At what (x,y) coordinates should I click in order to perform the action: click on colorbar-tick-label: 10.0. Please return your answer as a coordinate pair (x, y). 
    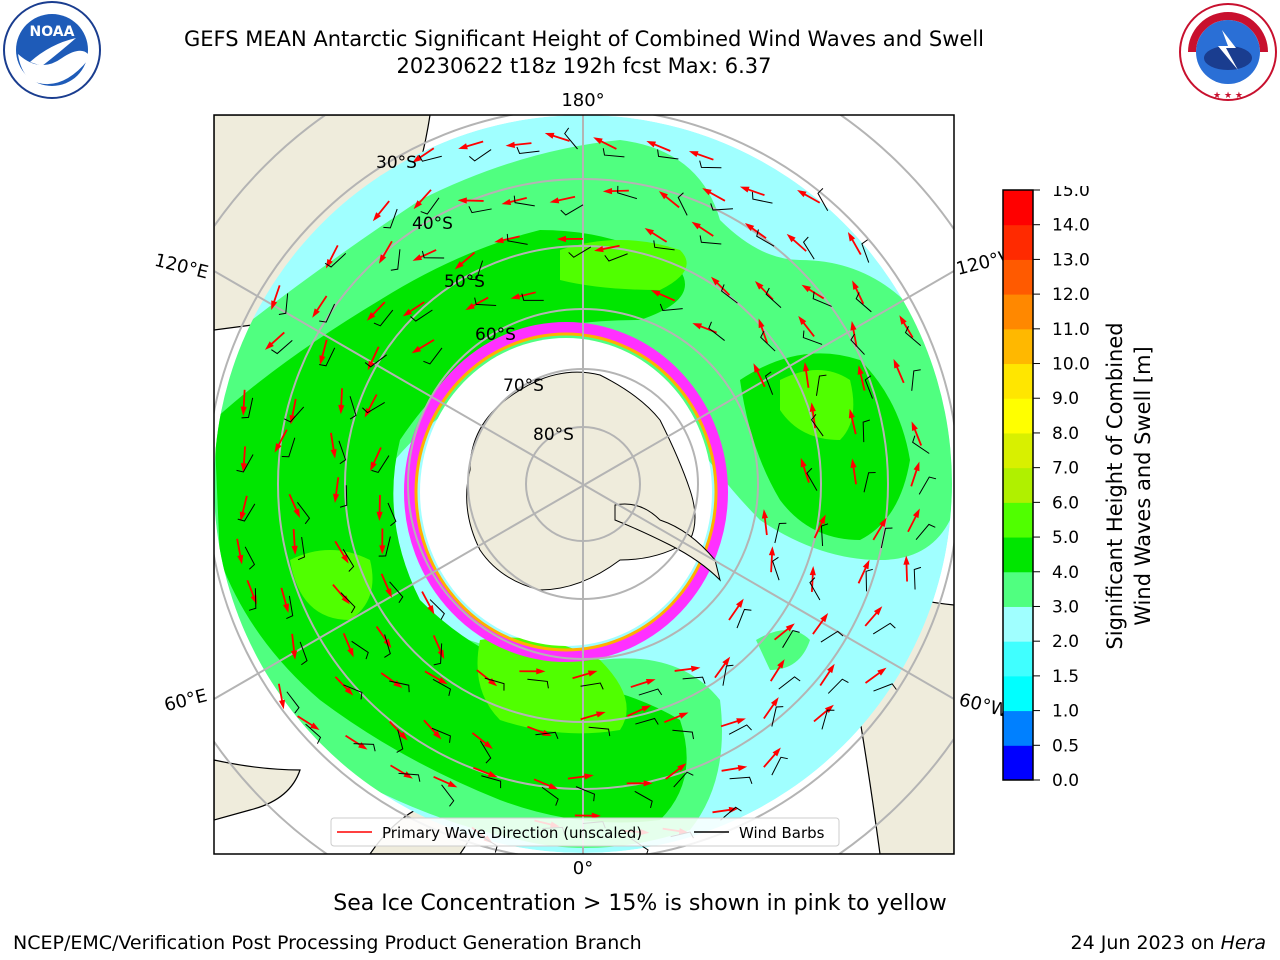
    Looking at the image, I should click on (1071, 365).